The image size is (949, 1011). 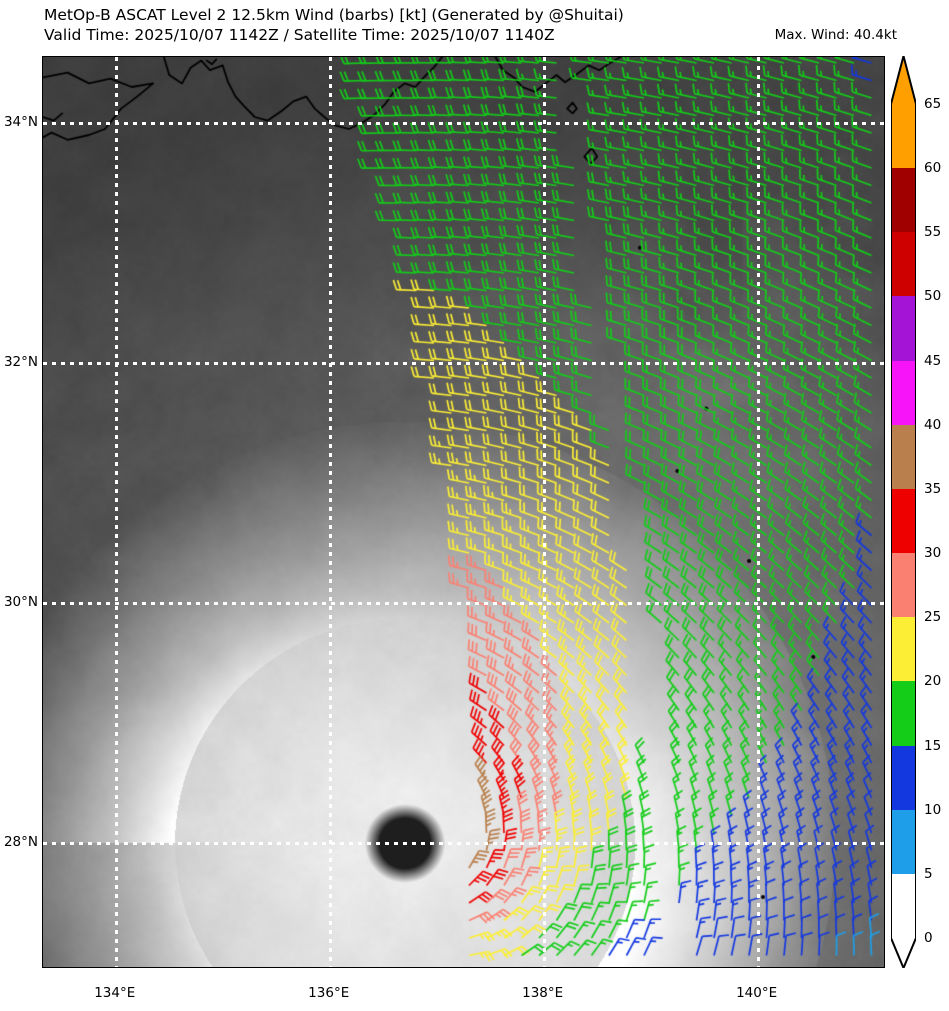 I want to click on lat-tick-label: 32°N, so click(x=20, y=362).